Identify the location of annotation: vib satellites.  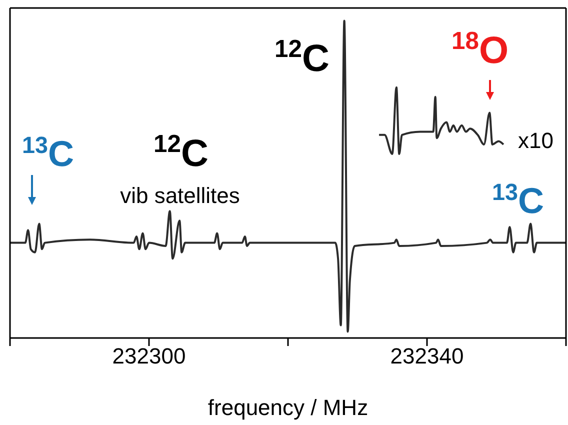
(180, 195).